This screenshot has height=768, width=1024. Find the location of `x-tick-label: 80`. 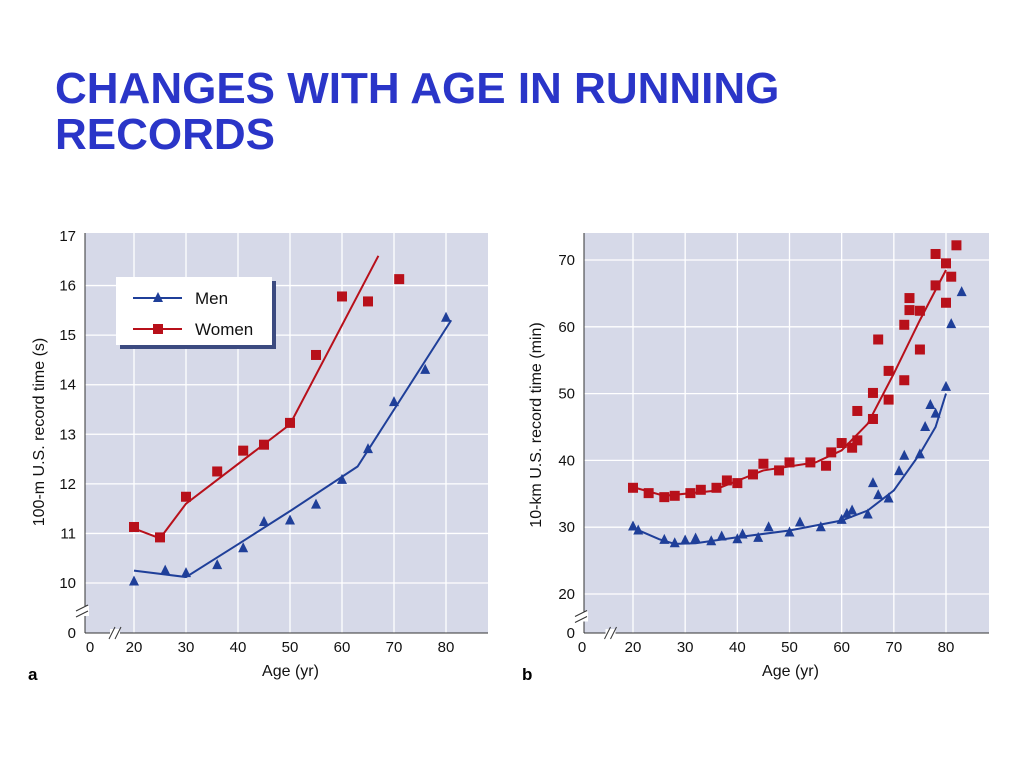

x-tick-label: 80 is located at coordinates (946, 647).